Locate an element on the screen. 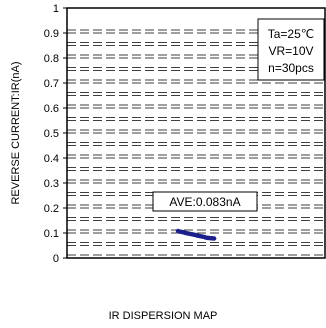 This screenshot has height=328, width=326. condition-voltage: VR=10V is located at coordinates (290, 51).